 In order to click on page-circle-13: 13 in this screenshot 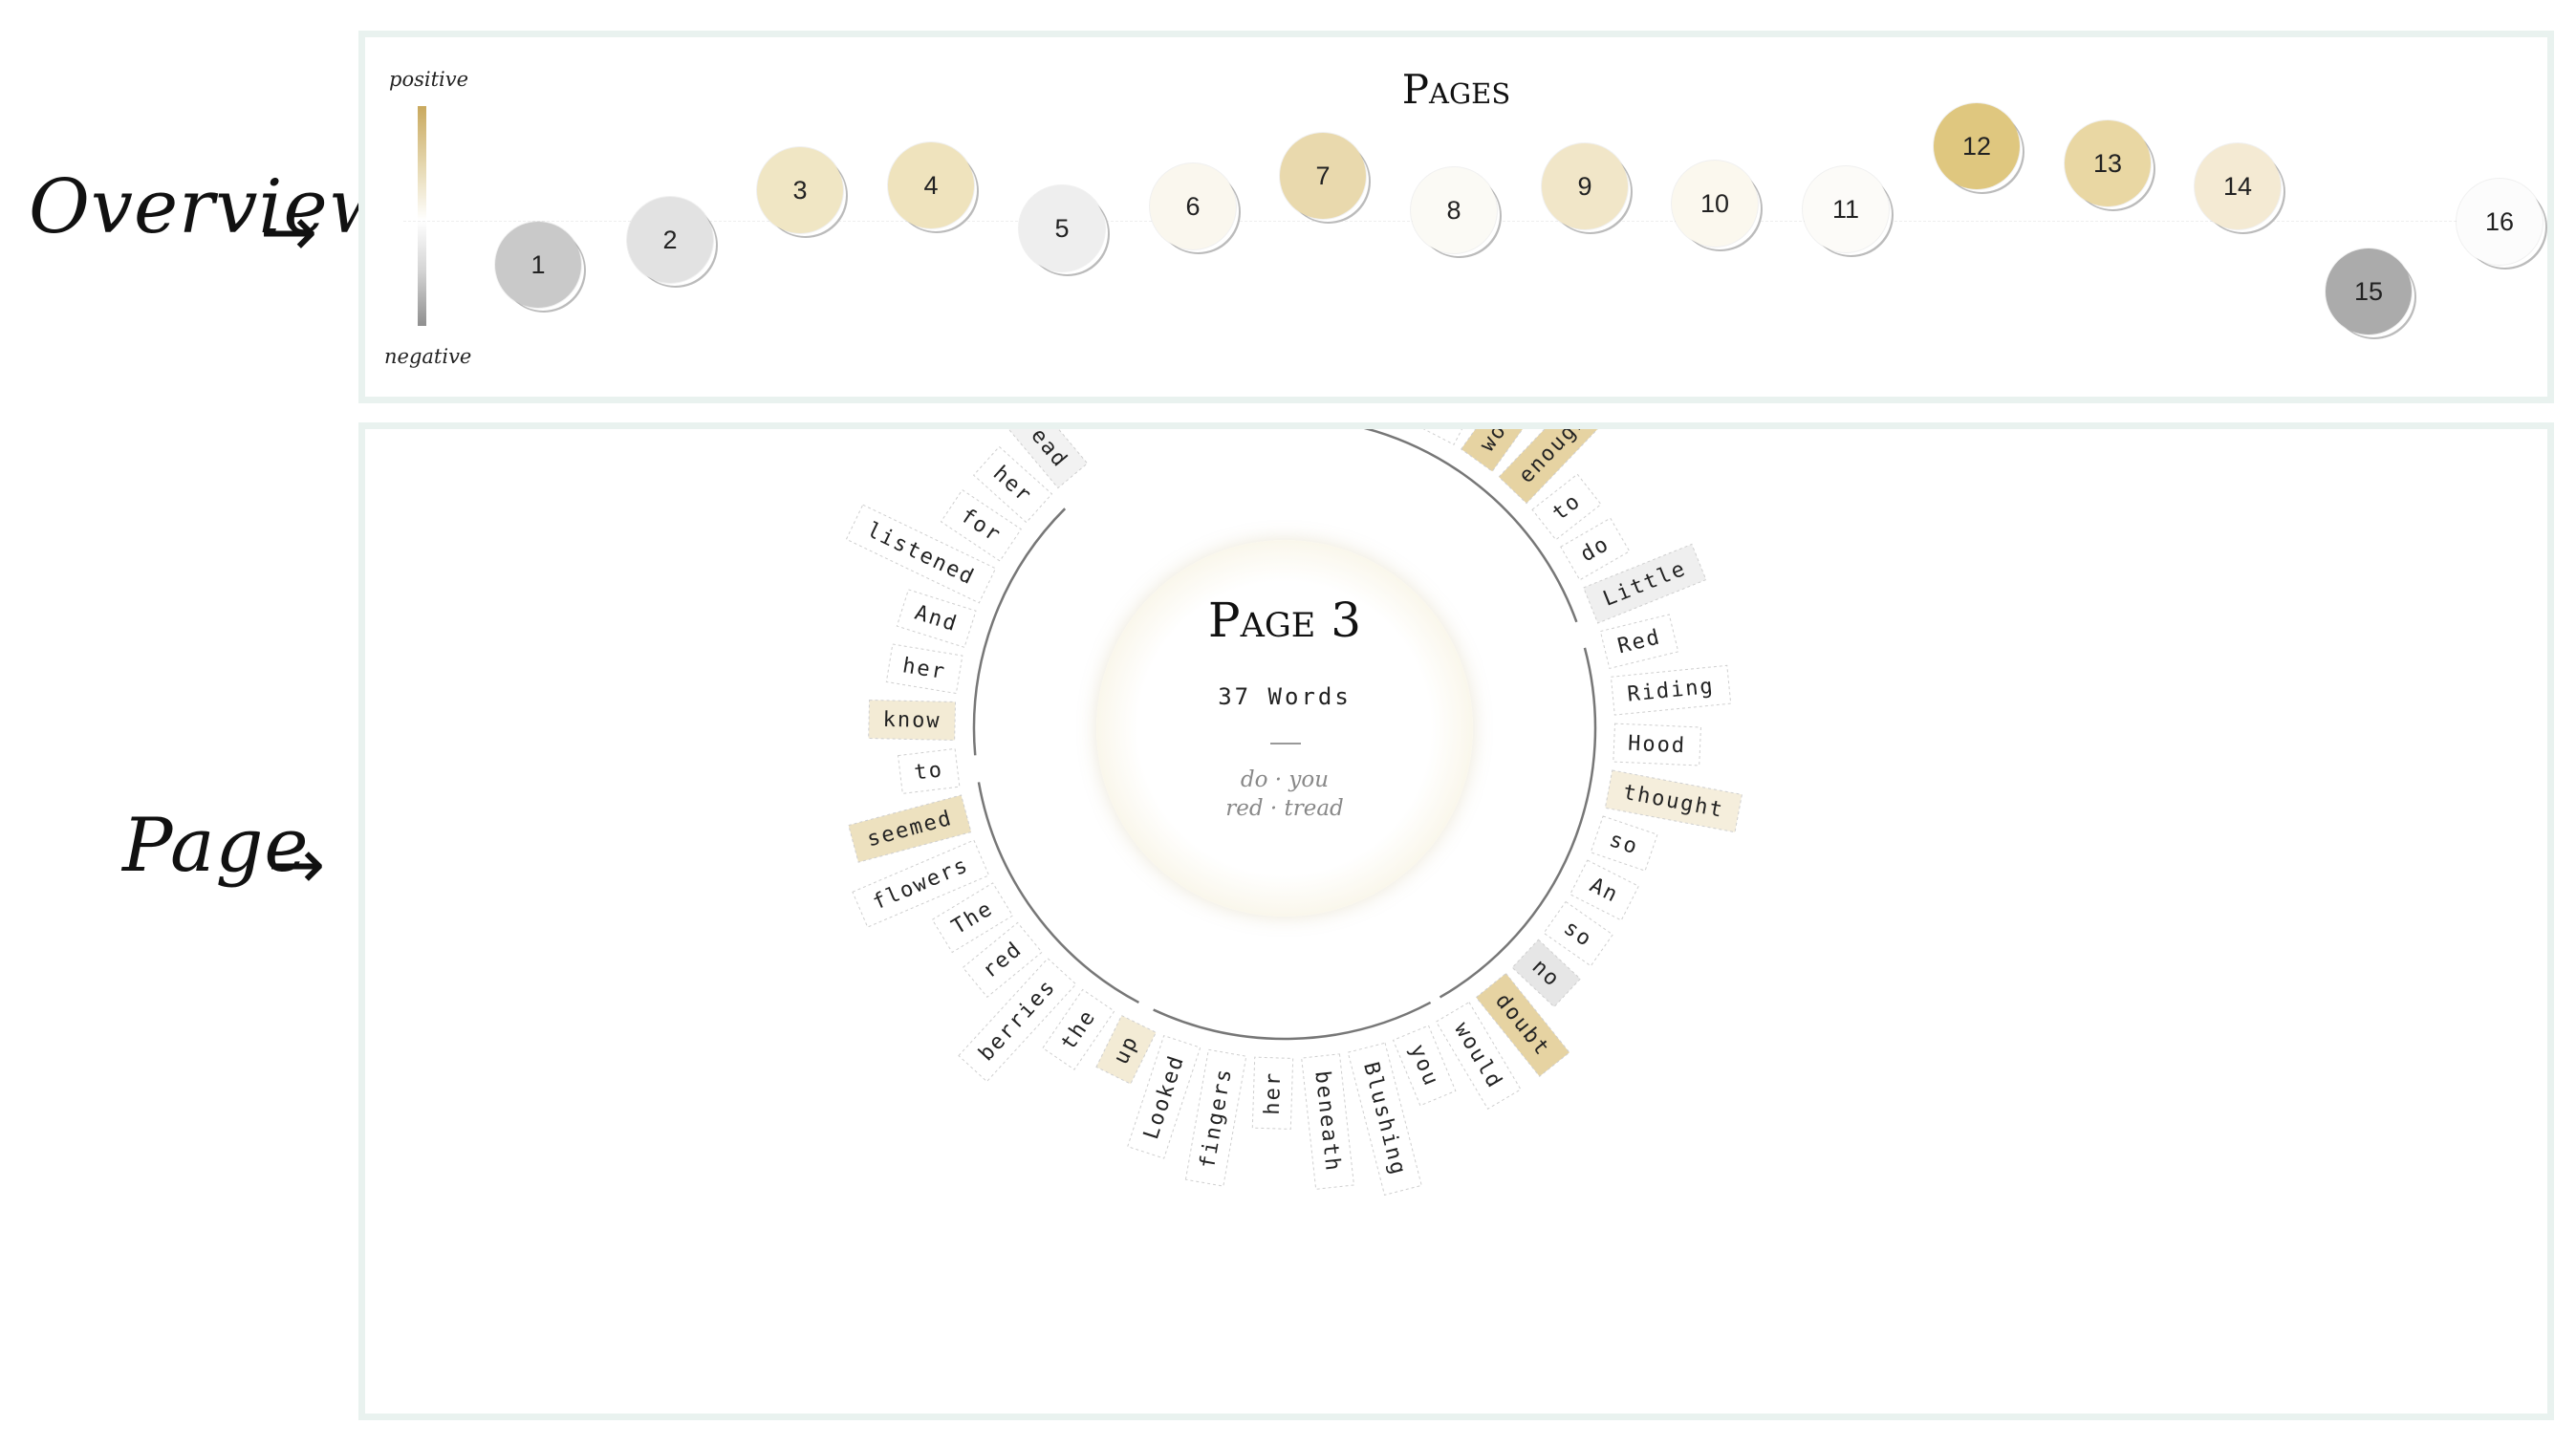, I will do `click(2108, 163)`.